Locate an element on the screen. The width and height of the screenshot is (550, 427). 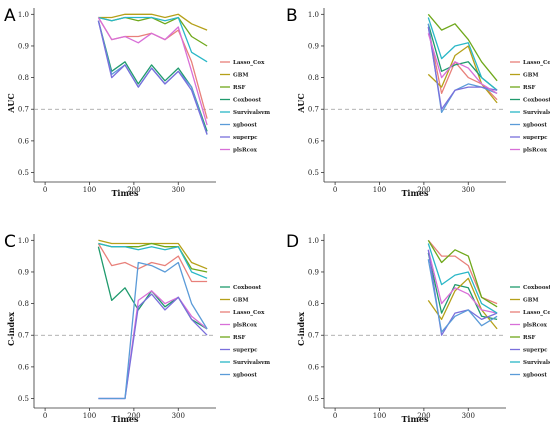
series-line-lasso-cox is located at coordinates (152, 263).